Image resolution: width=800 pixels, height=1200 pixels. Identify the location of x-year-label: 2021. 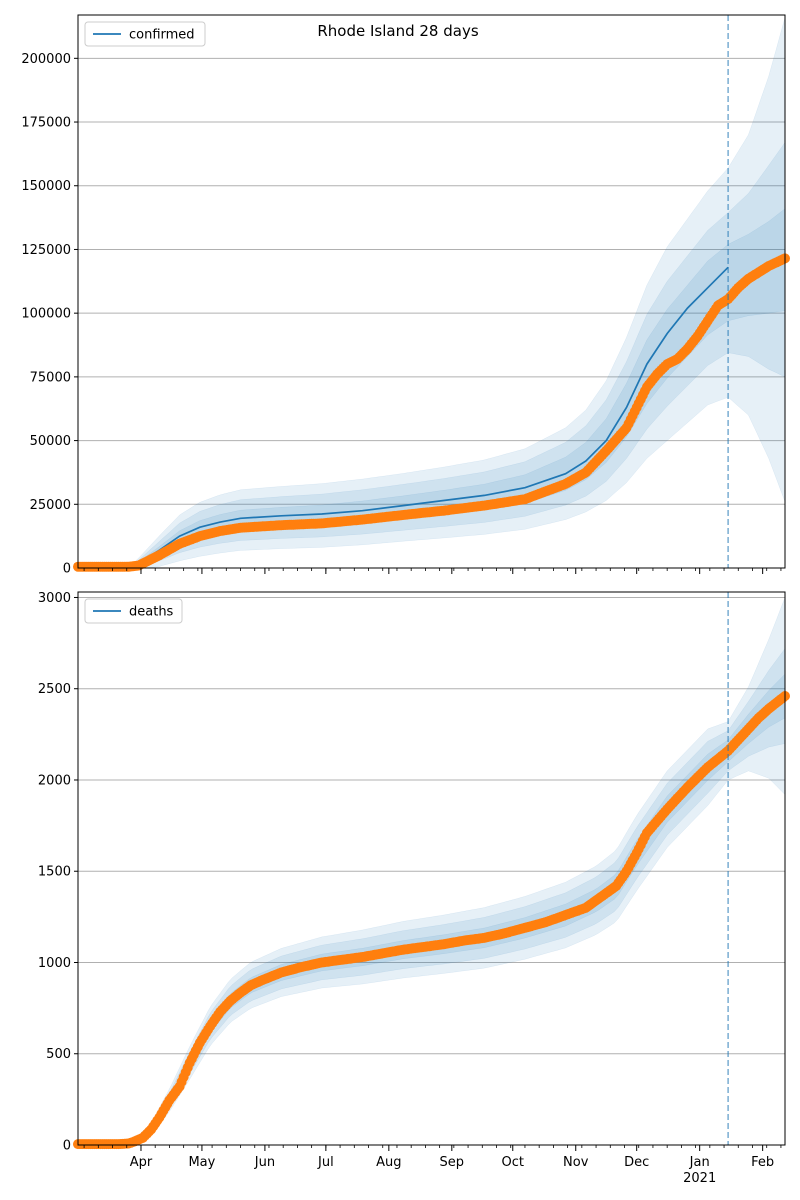
(699, 1178).